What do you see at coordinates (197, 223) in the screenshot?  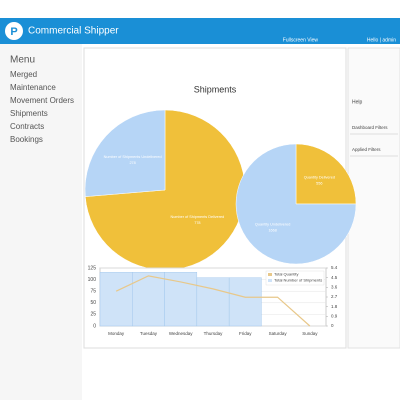 I see `pie-value: 778` at bounding box center [197, 223].